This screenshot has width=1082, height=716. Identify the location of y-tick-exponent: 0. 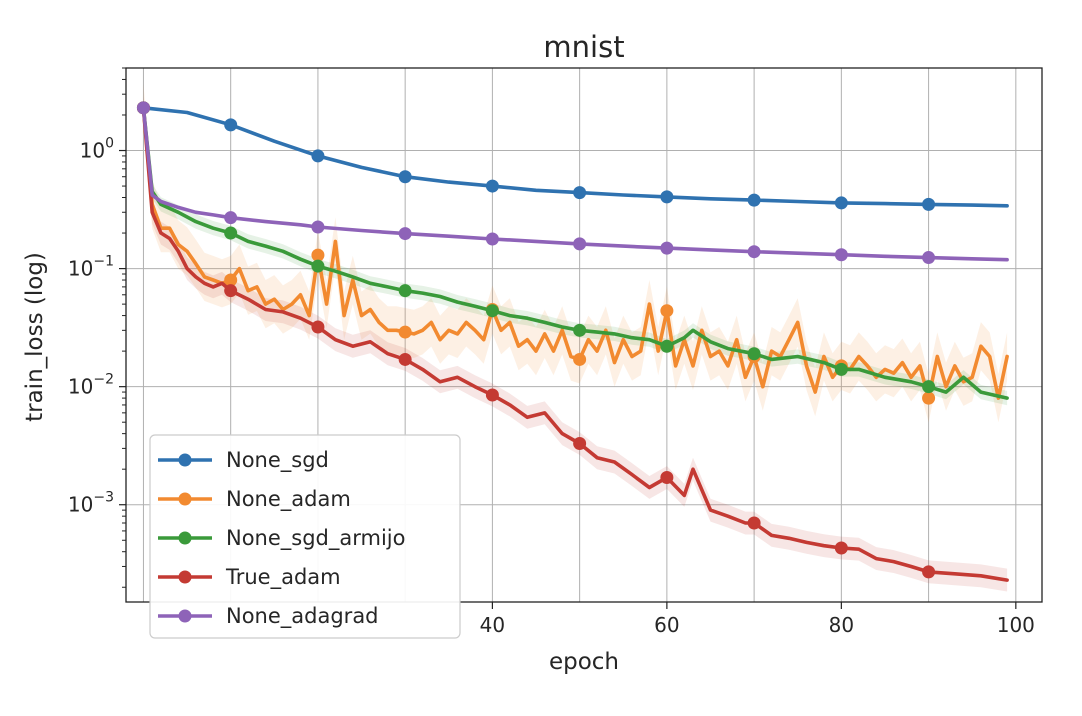
(109, 144).